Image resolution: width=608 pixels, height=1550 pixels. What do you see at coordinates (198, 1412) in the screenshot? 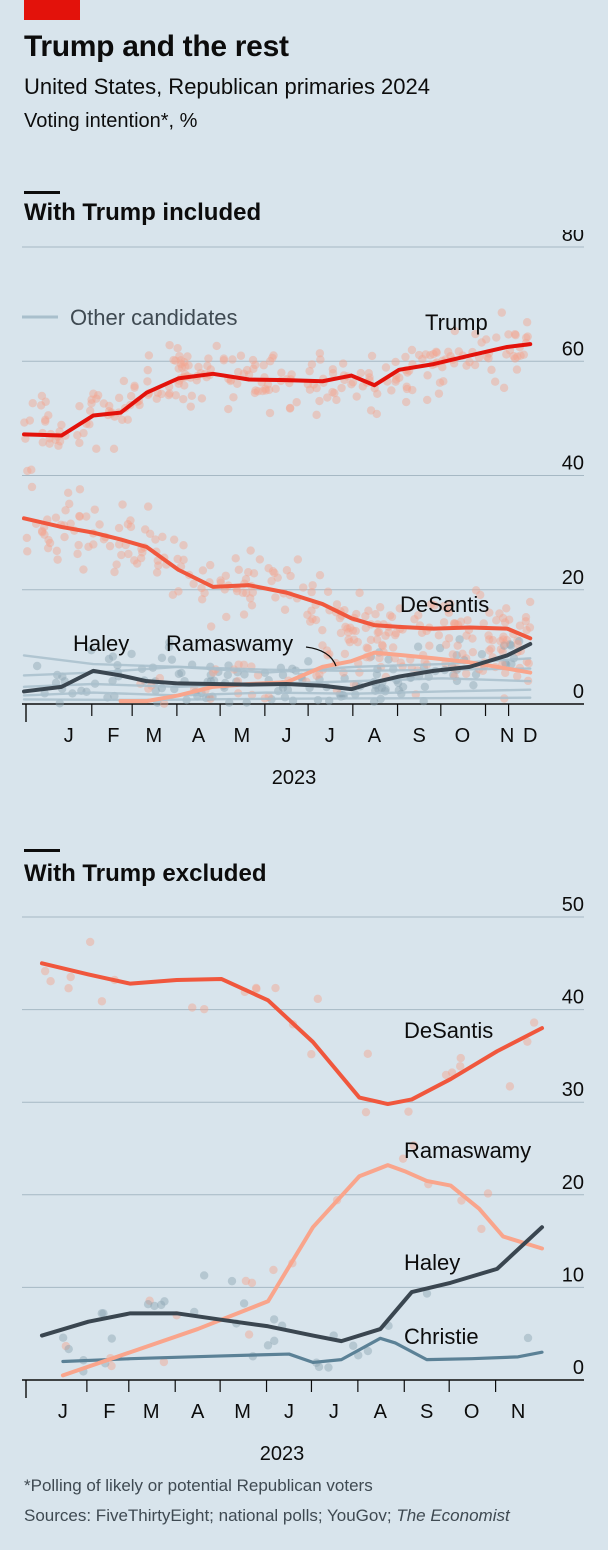
I see `x-tick-label: A` at bounding box center [198, 1412].